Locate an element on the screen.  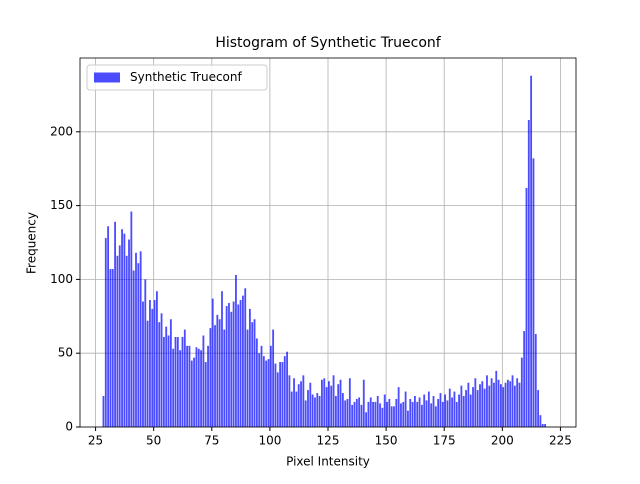
legend-box is located at coordinates (177, 77).